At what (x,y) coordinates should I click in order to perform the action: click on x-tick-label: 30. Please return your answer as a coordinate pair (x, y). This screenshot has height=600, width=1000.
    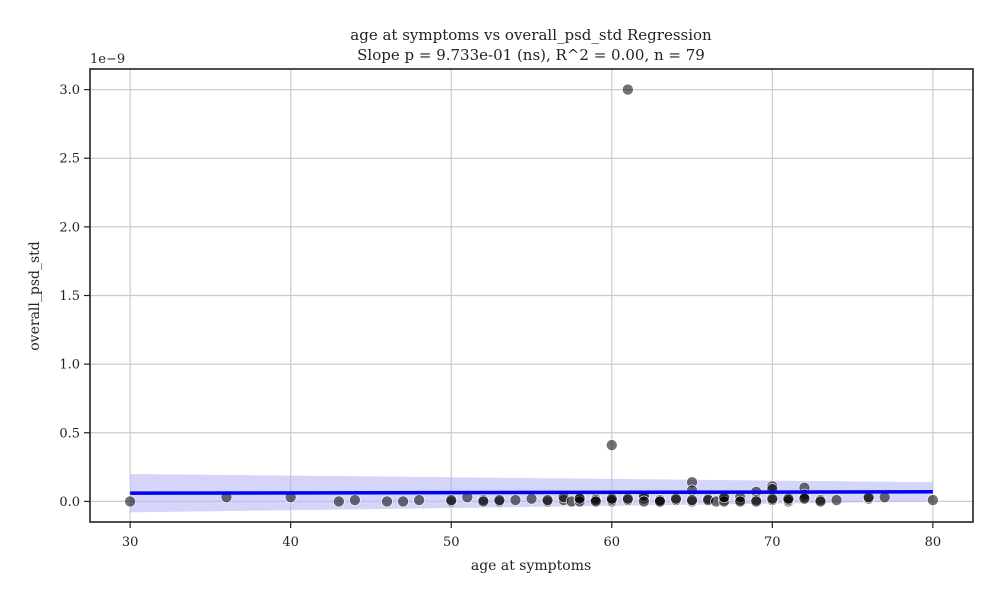
    Looking at the image, I should click on (130, 542).